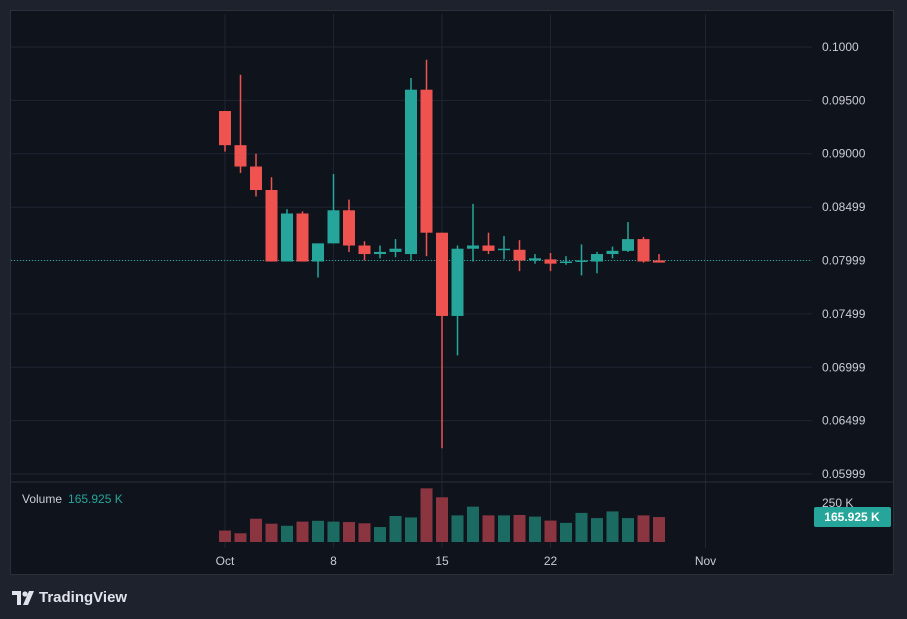 The image size is (907, 619). I want to click on volume-tag-bg, so click(852, 517).